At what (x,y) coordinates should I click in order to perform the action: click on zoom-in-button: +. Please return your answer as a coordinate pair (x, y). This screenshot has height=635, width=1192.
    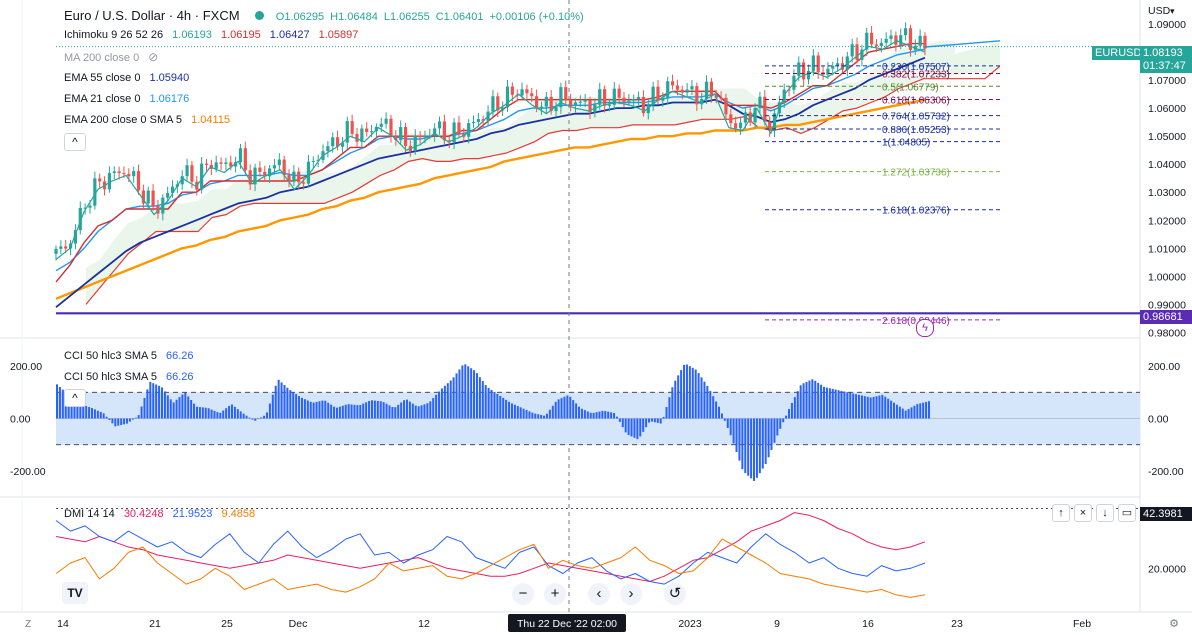
    Looking at the image, I should click on (555, 594).